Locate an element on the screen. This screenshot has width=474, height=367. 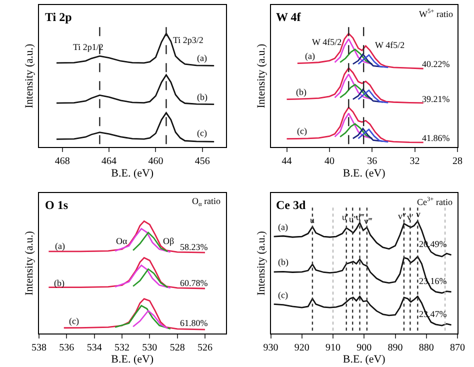
x-tick-label: 40 is located at coordinates (329, 162).